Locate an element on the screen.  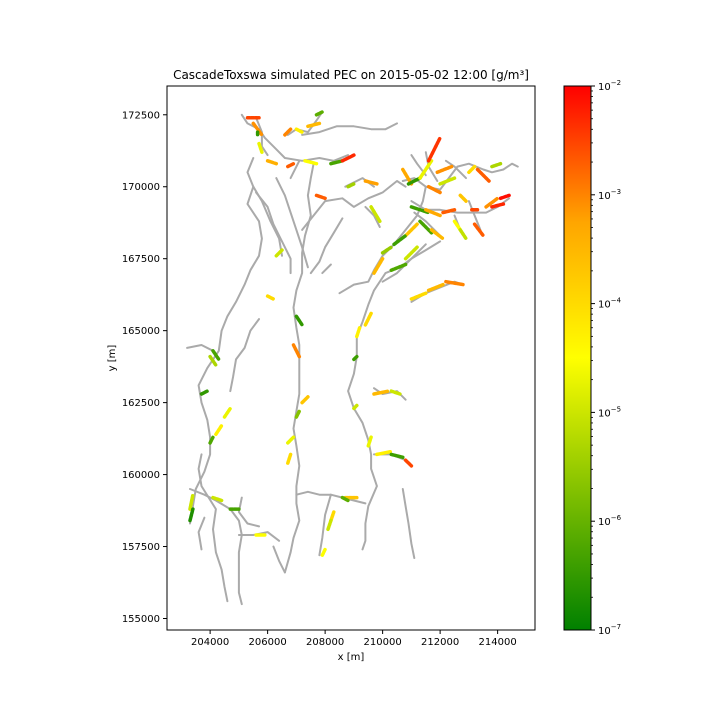
y-tick-label: 170000 is located at coordinates (141, 187).